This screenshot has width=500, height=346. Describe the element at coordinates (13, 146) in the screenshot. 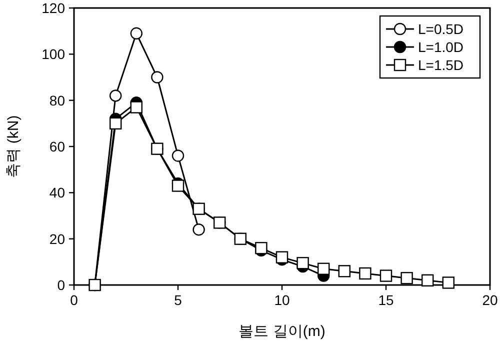

I see `y-axis-title: 축력 (kN)` at that location.